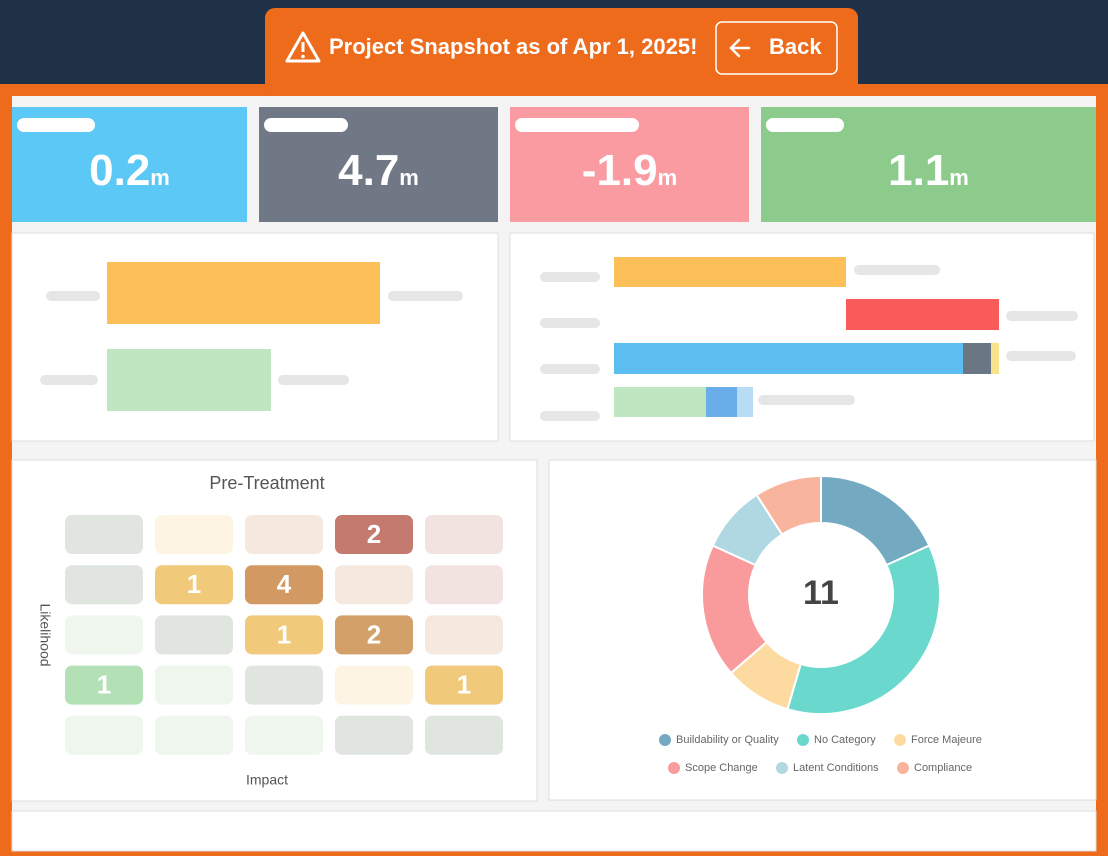 The width and height of the screenshot is (1108, 856). Describe the element at coordinates (727, 740) in the screenshot. I see `legend-label: Buildability or Quality` at that location.